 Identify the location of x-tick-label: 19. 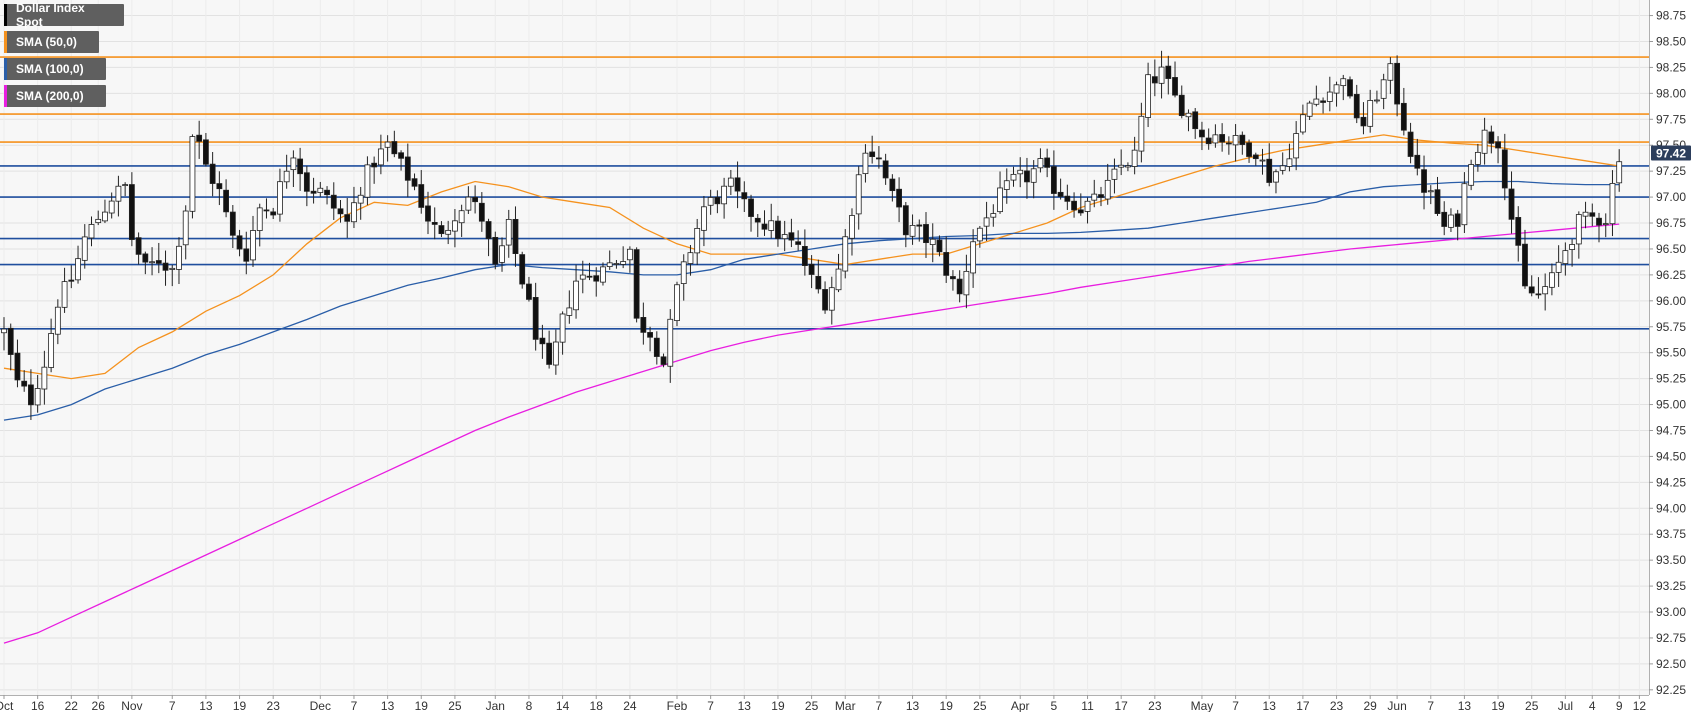
(778, 705).